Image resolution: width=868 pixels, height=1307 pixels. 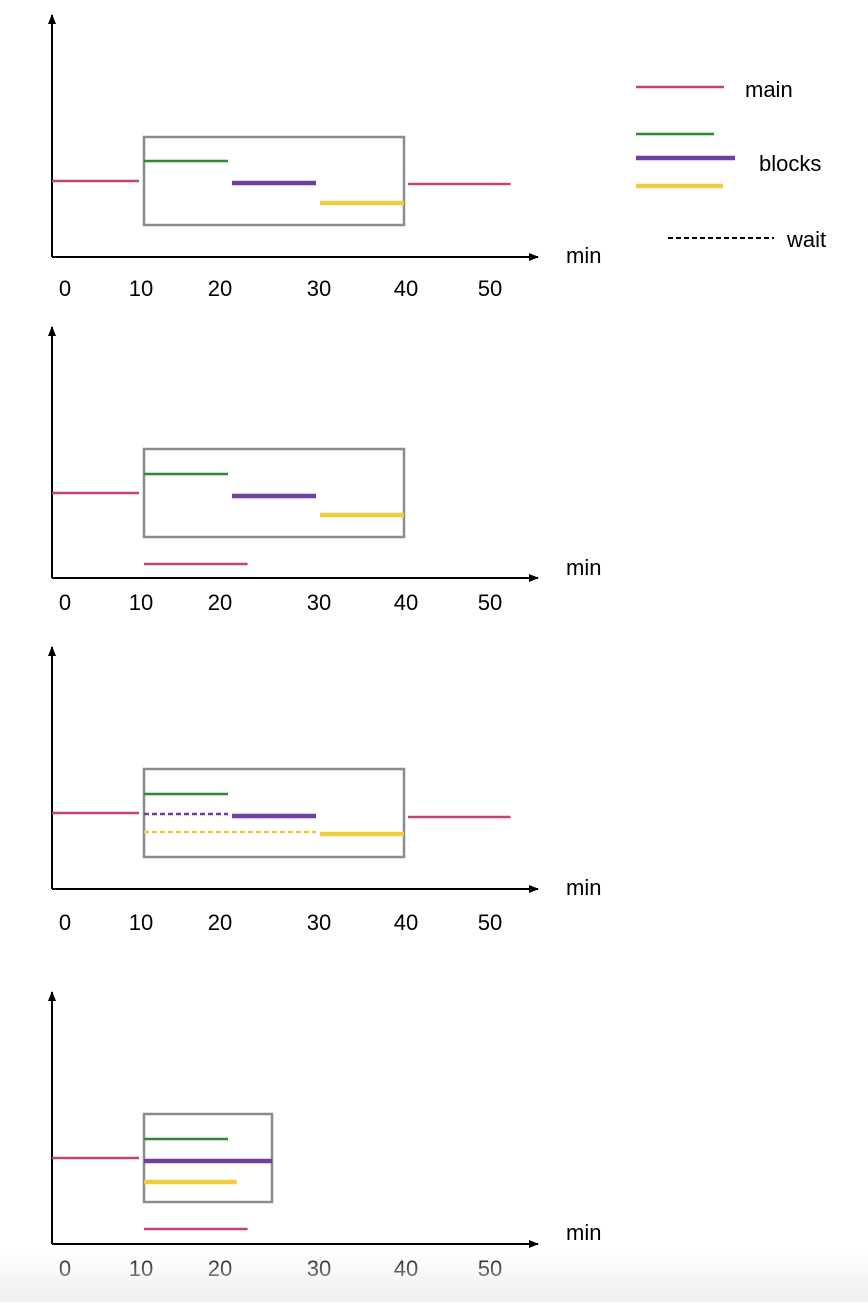 I want to click on legend-main-label: main, so click(x=769, y=89).